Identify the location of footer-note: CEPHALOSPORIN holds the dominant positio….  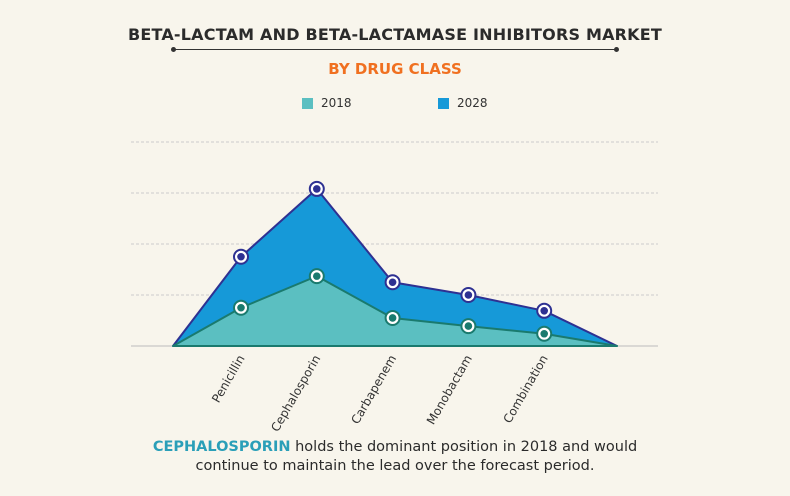
(395, 457).